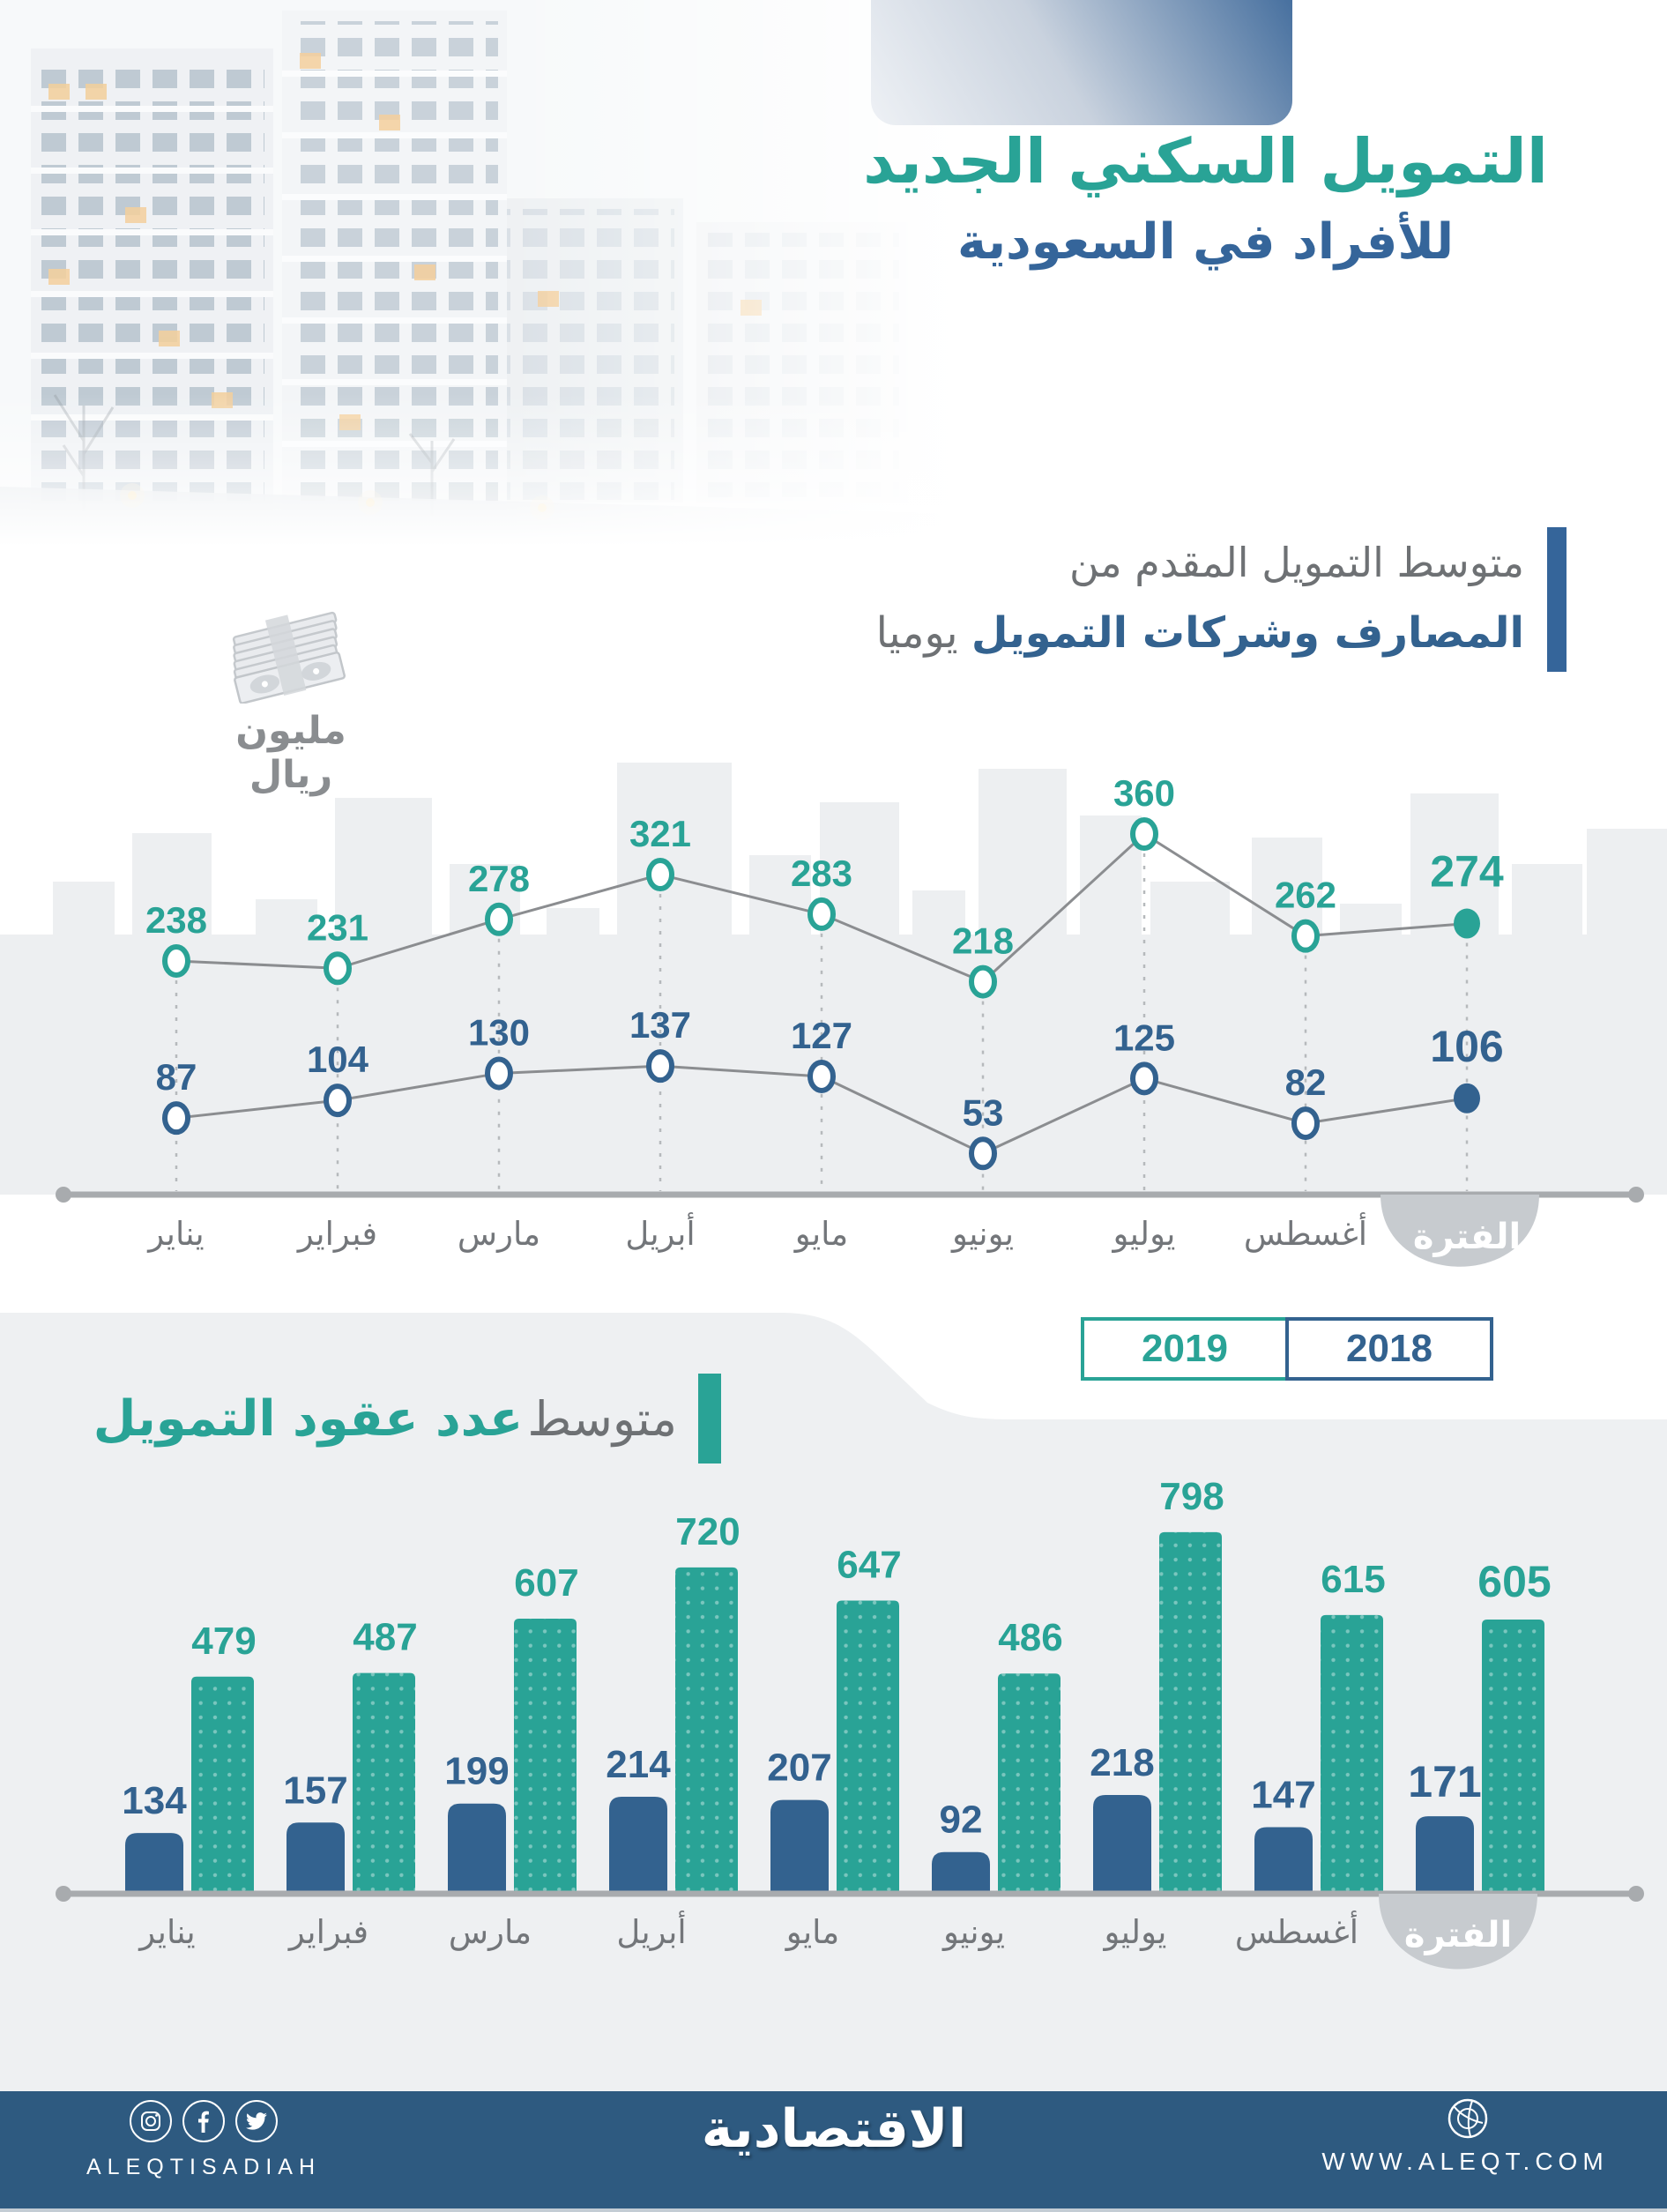  Describe the element at coordinates (916, 633) in the screenshot. I see `section1-heading-suffix: يوميا` at that location.